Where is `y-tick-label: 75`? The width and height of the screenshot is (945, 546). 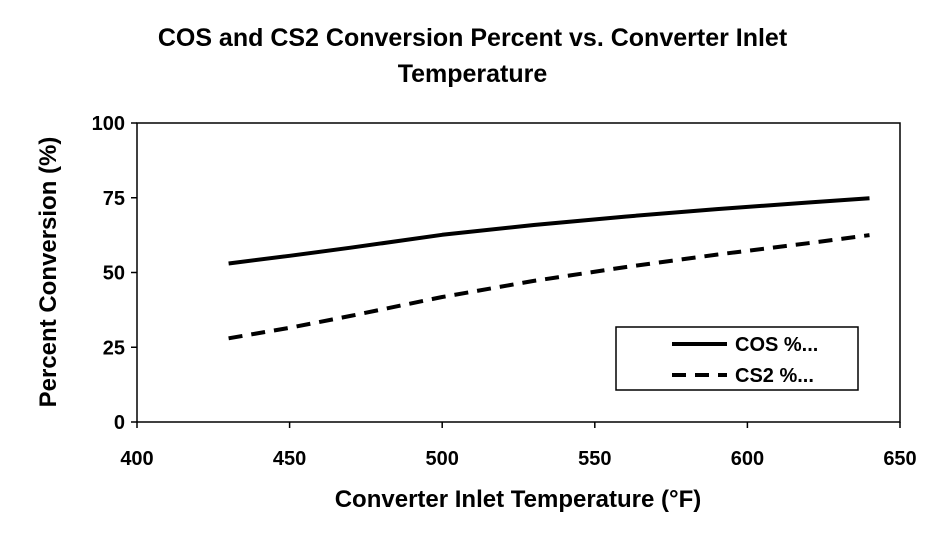 y-tick-label: 75 is located at coordinates (114, 199).